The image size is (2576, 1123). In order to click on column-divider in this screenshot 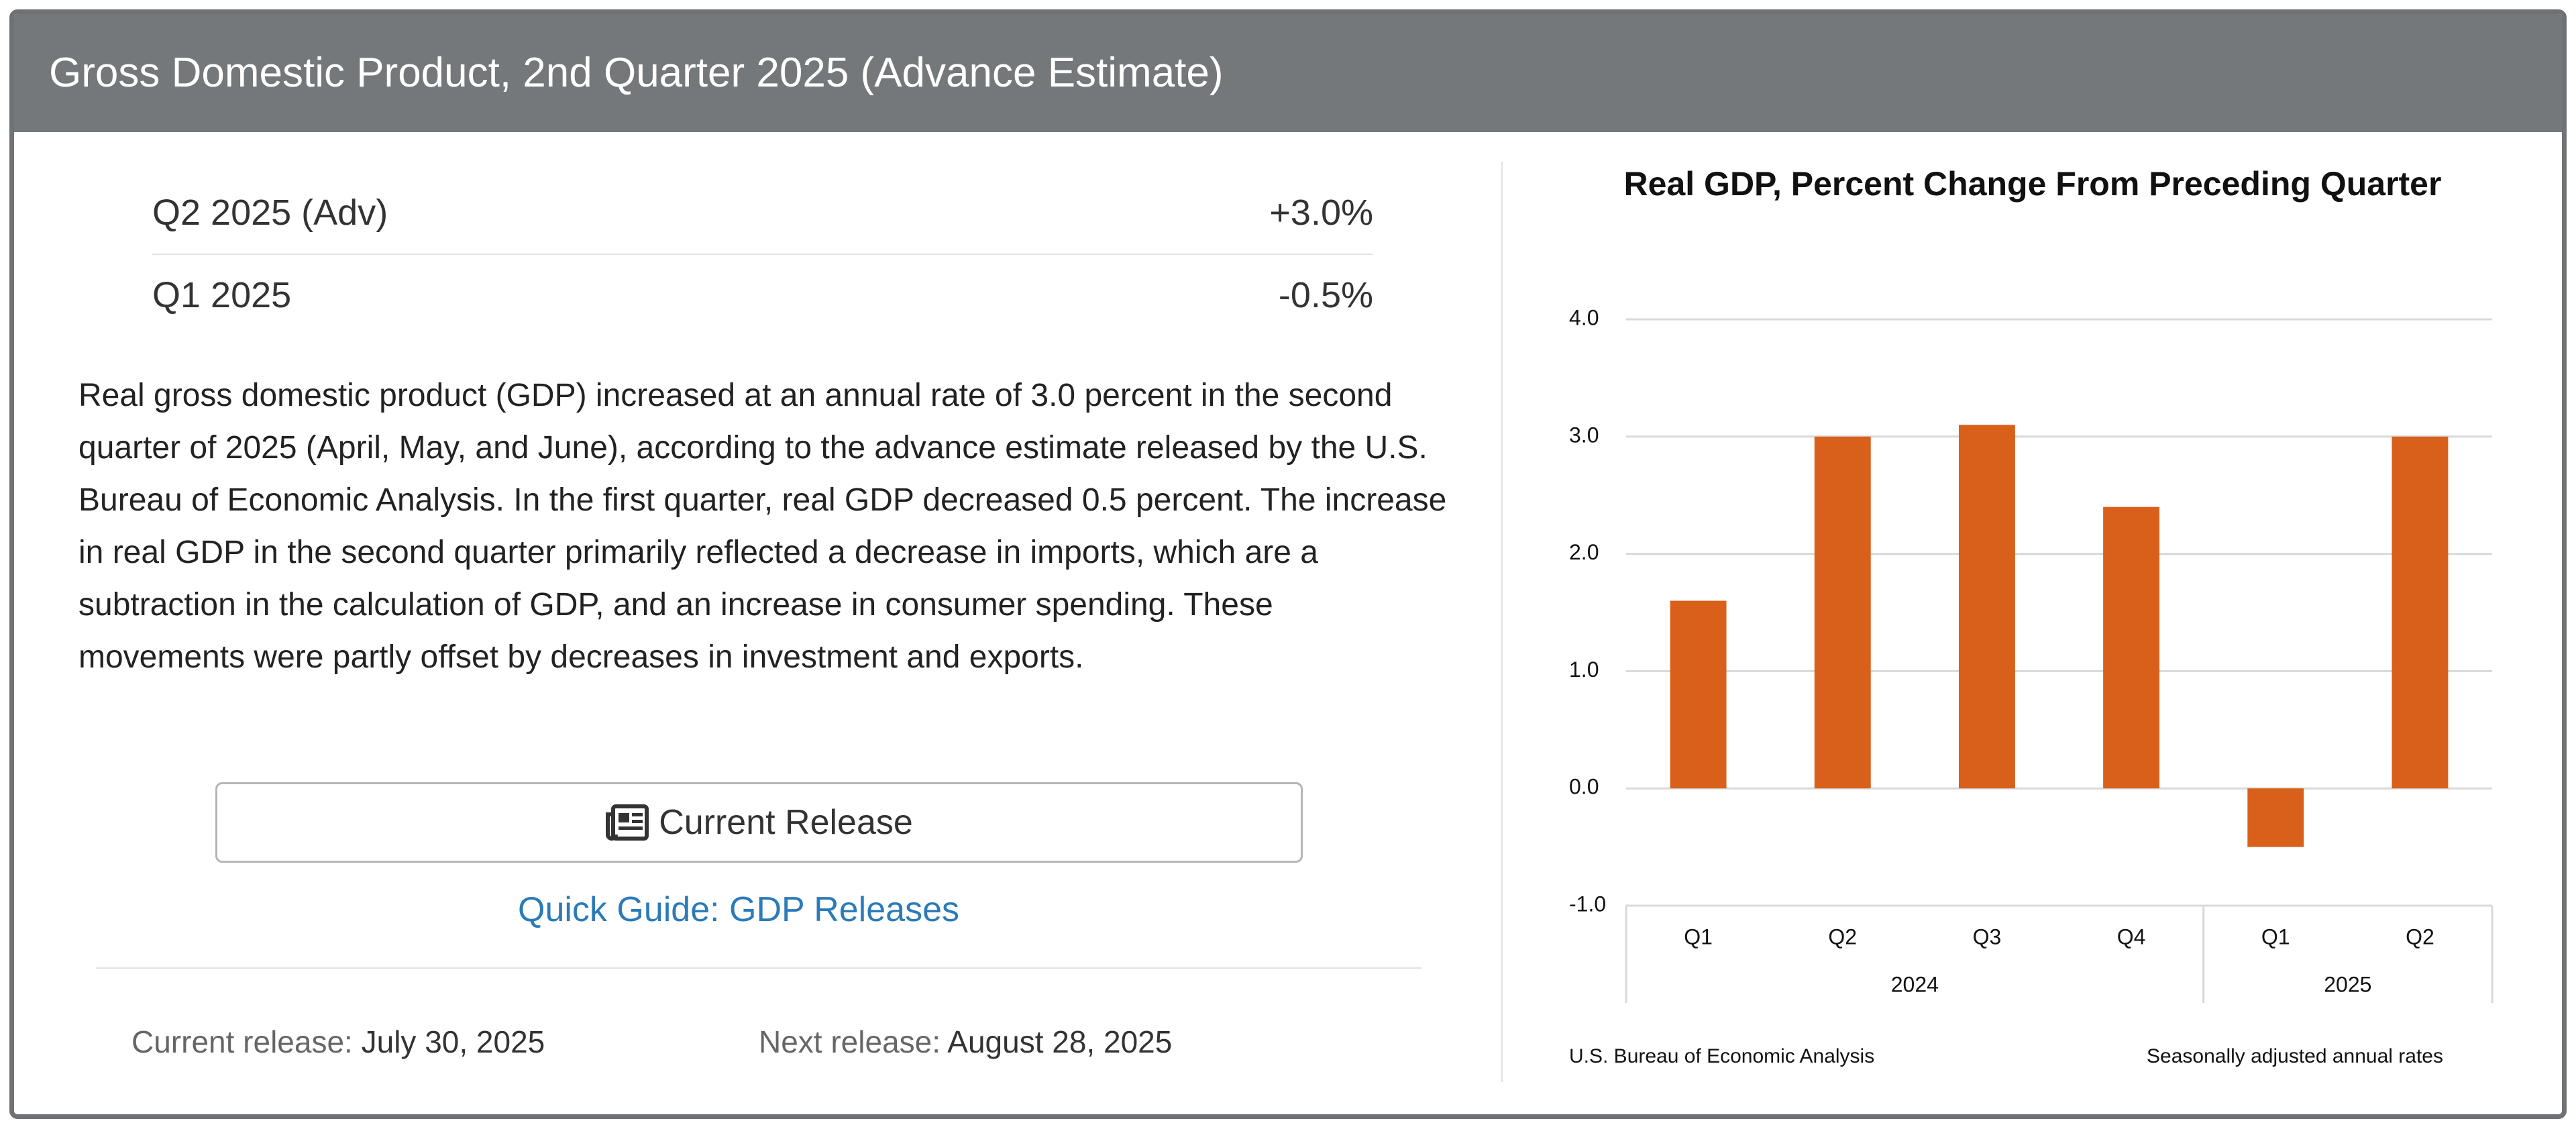, I will do `click(1502, 622)`.